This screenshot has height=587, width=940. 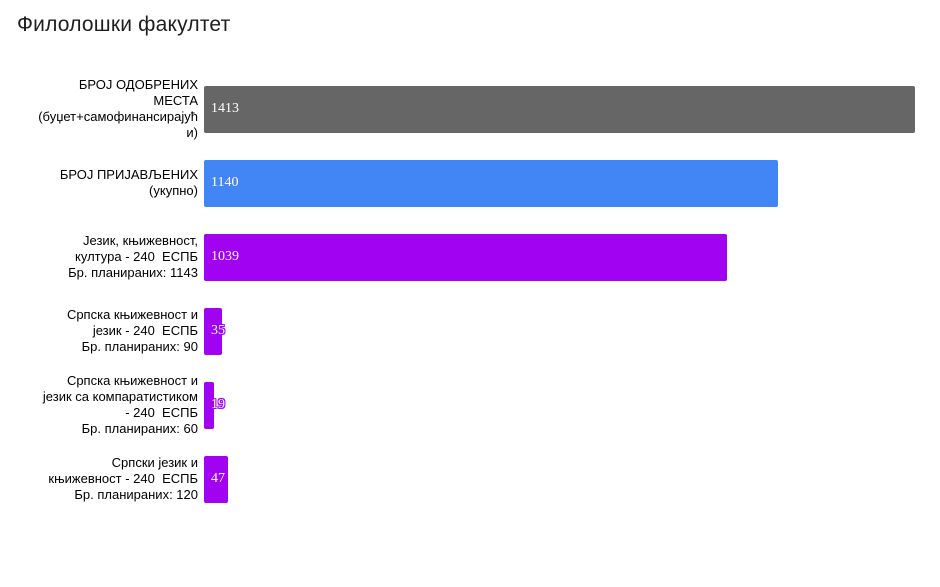 I want to click on category-label-line: - 240 ЕСПБ, so click(x=161, y=412).